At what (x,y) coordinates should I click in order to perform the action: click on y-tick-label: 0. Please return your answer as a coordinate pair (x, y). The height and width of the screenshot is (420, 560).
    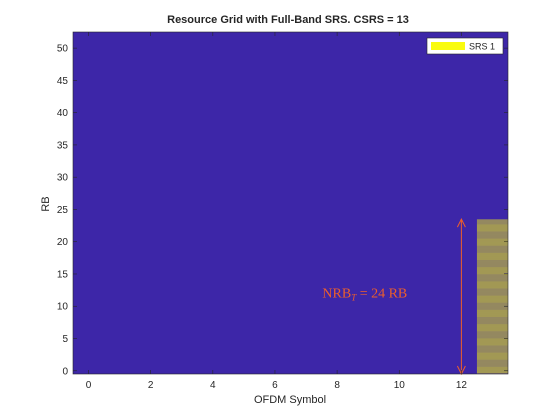
    Looking at the image, I should click on (65, 371).